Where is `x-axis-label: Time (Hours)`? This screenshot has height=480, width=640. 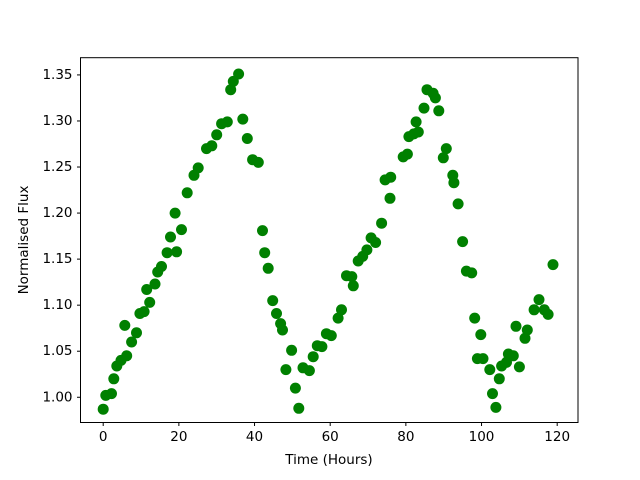
x-axis-label: Time (Hours) is located at coordinates (328, 460).